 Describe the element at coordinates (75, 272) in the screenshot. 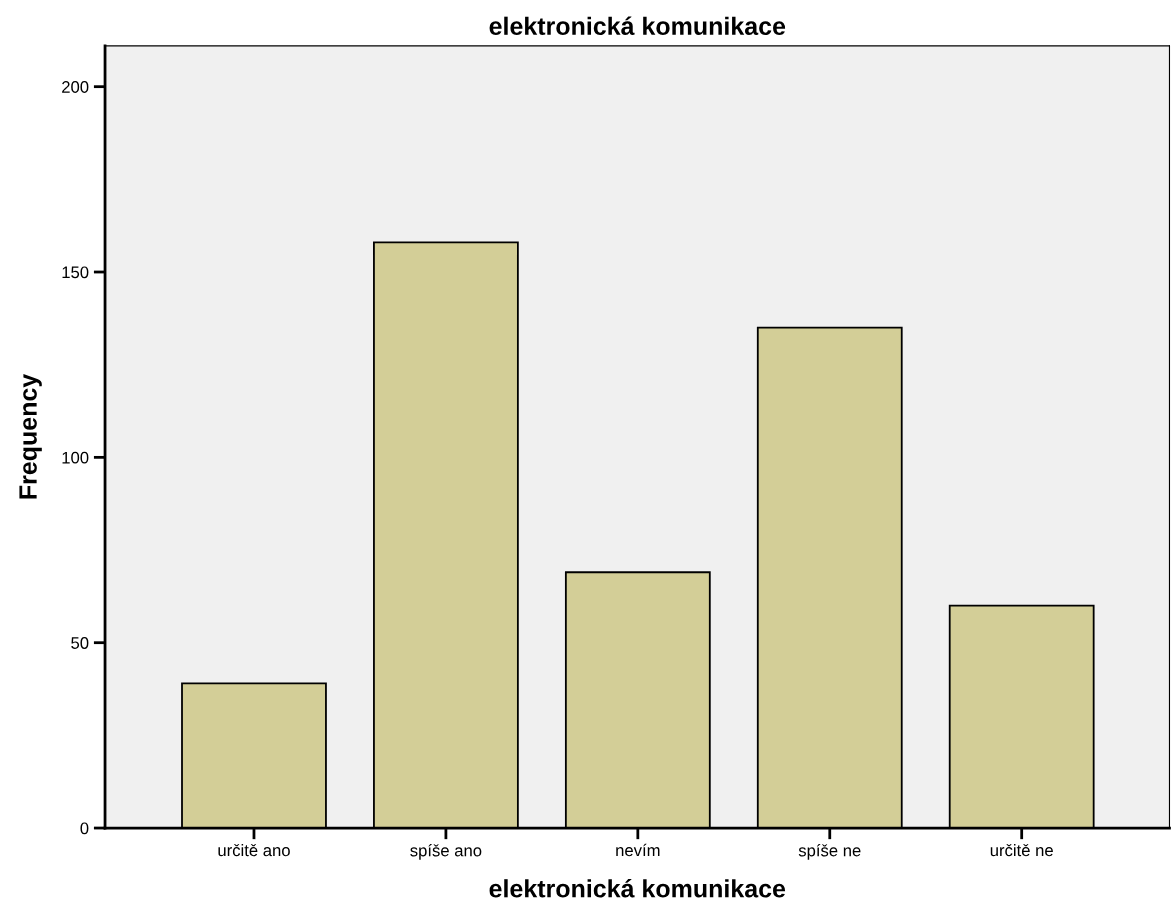

I see `y-tick-label: 150` at that location.